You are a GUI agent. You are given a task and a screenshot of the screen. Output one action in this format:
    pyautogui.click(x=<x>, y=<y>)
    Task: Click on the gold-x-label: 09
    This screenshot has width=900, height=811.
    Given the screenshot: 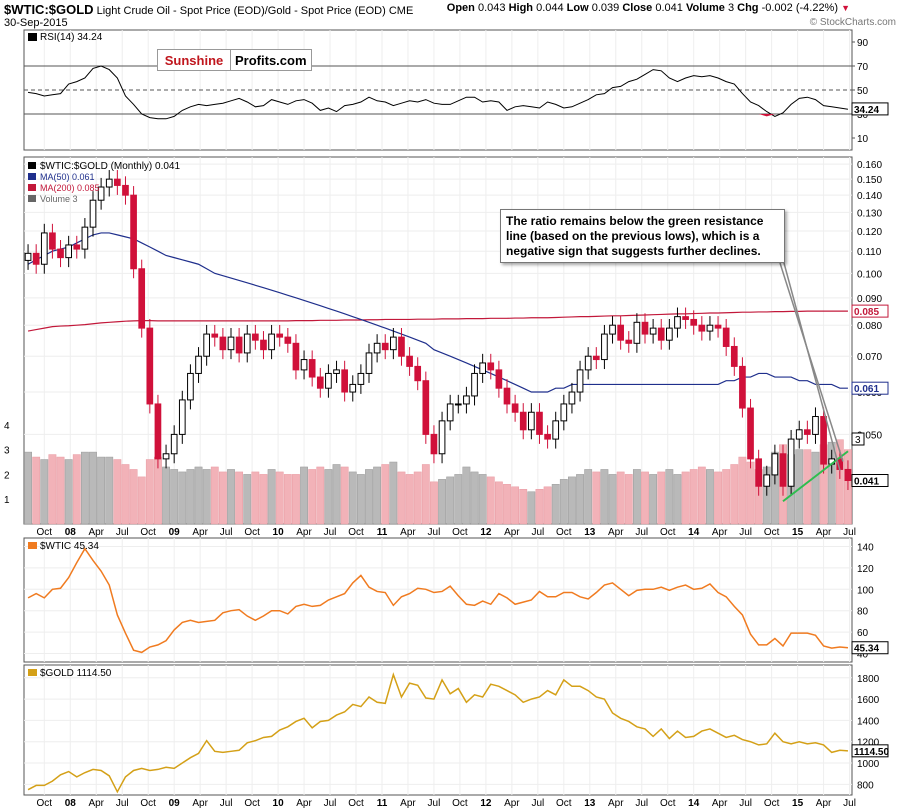 What is the action you would take?
    pyautogui.click(x=175, y=803)
    